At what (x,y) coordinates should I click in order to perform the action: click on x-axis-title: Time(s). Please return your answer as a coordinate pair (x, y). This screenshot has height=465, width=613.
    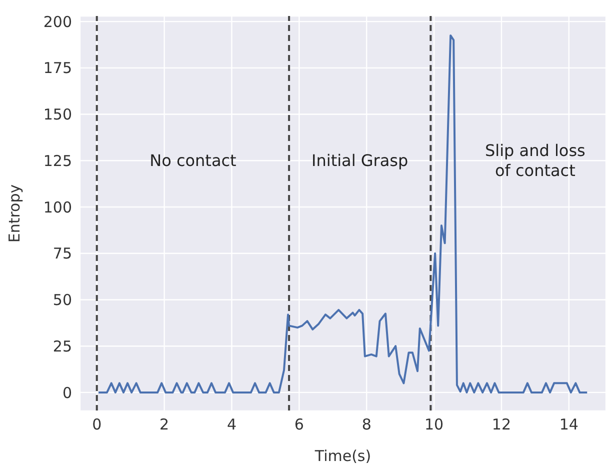
    Looking at the image, I should click on (343, 456).